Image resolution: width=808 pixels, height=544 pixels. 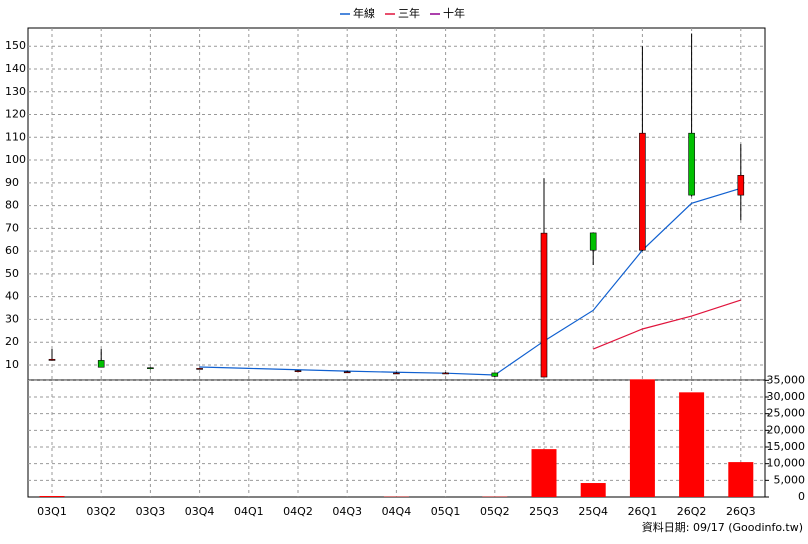 What do you see at coordinates (12, 341) in the screenshot?
I see `y-tick-label: 20` at bounding box center [12, 341].